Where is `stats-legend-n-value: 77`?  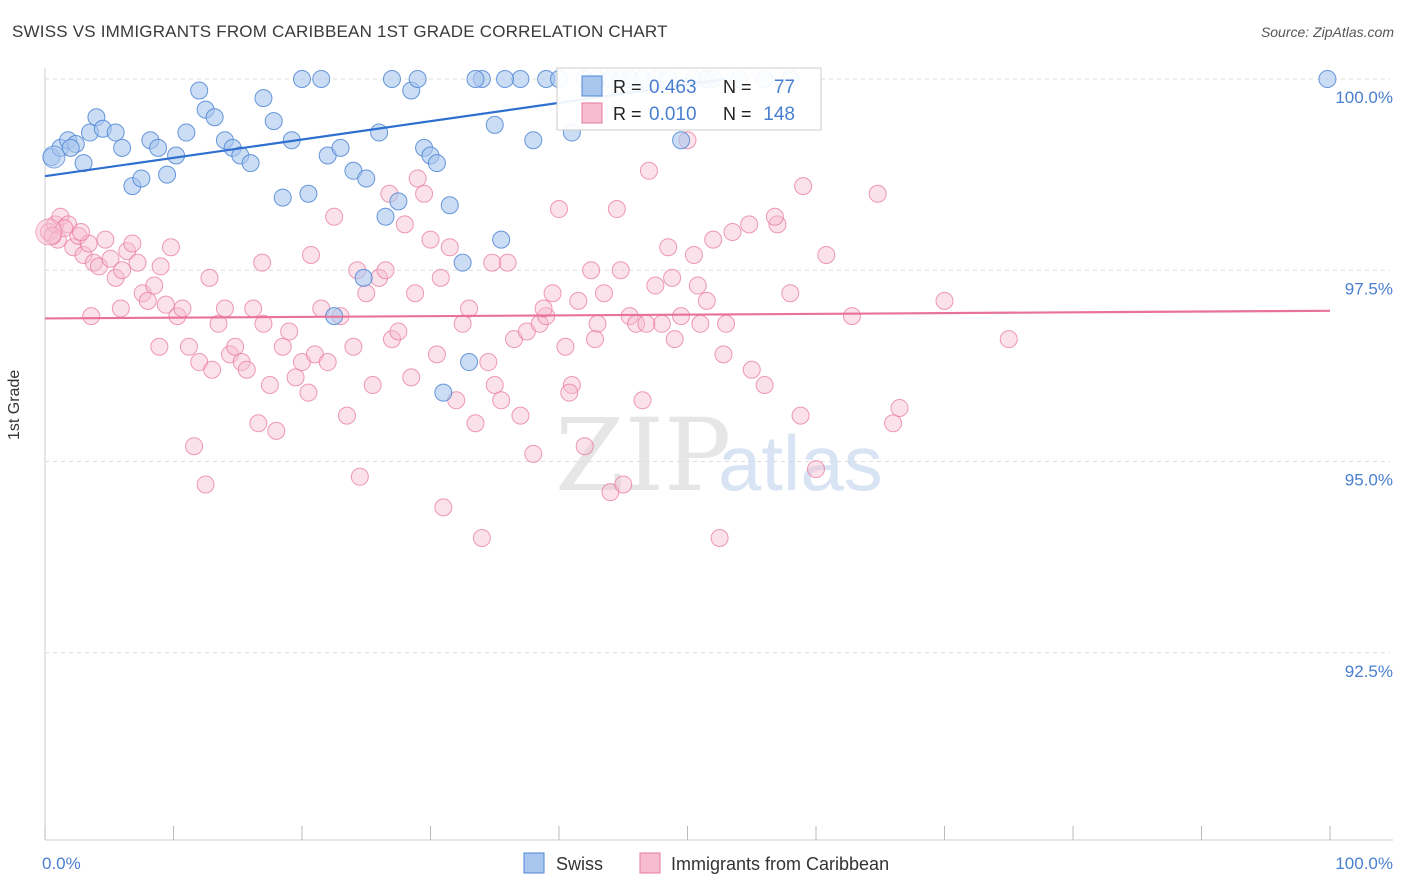 stats-legend-n-value: 77 is located at coordinates (784, 87).